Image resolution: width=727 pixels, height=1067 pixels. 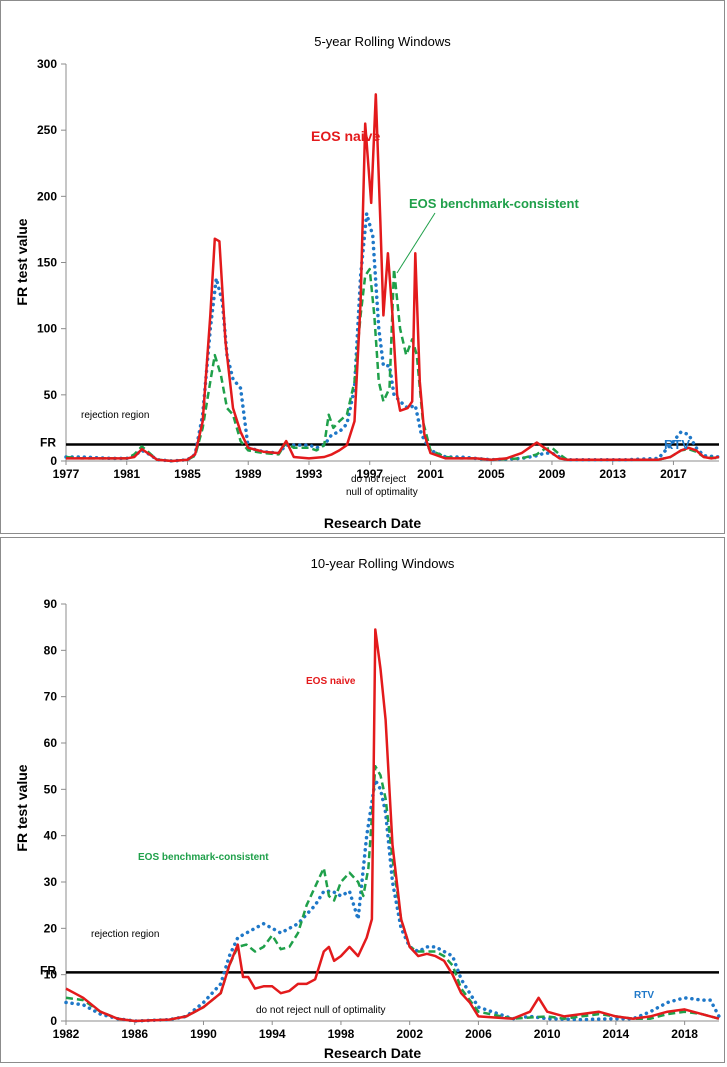 I want to click on y-tick-label: 150, so click(x=47, y=263).